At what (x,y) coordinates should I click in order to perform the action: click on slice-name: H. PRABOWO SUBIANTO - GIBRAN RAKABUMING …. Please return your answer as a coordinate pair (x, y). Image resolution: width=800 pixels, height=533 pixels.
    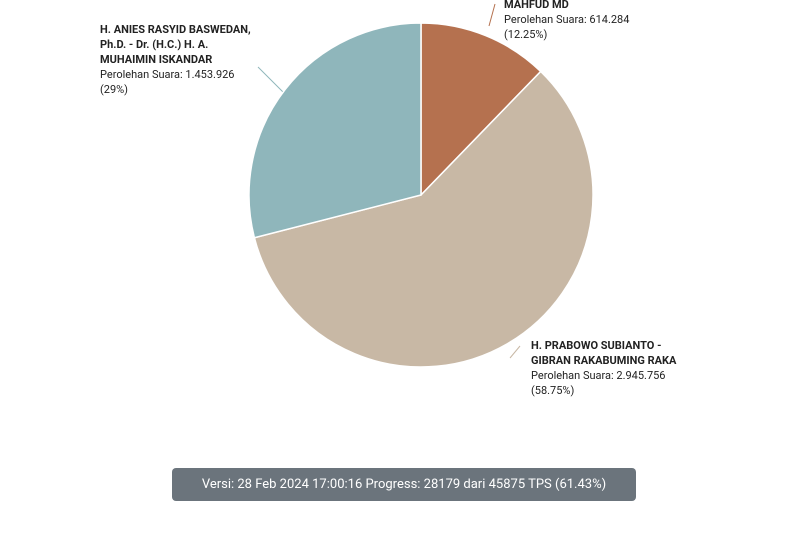
    Looking at the image, I should click on (604, 353).